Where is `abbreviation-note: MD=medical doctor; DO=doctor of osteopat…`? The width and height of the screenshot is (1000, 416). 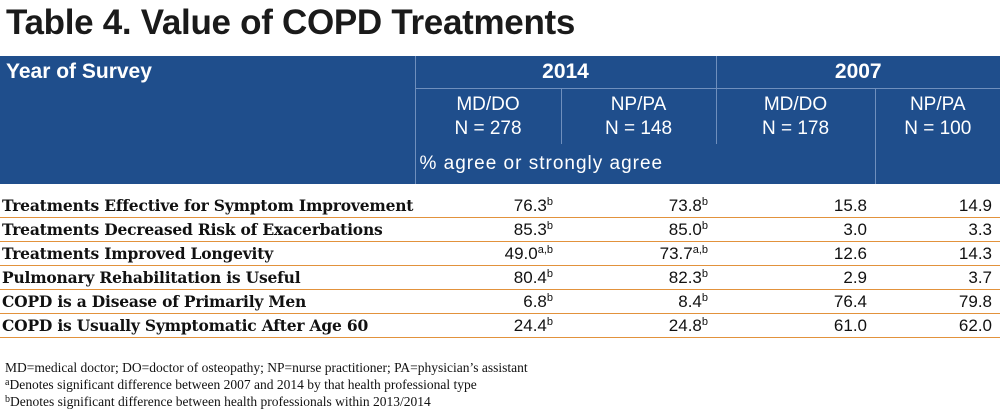
abbreviation-note: MD=medical doctor; DO=doctor of osteopat… is located at coordinates (266, 367).